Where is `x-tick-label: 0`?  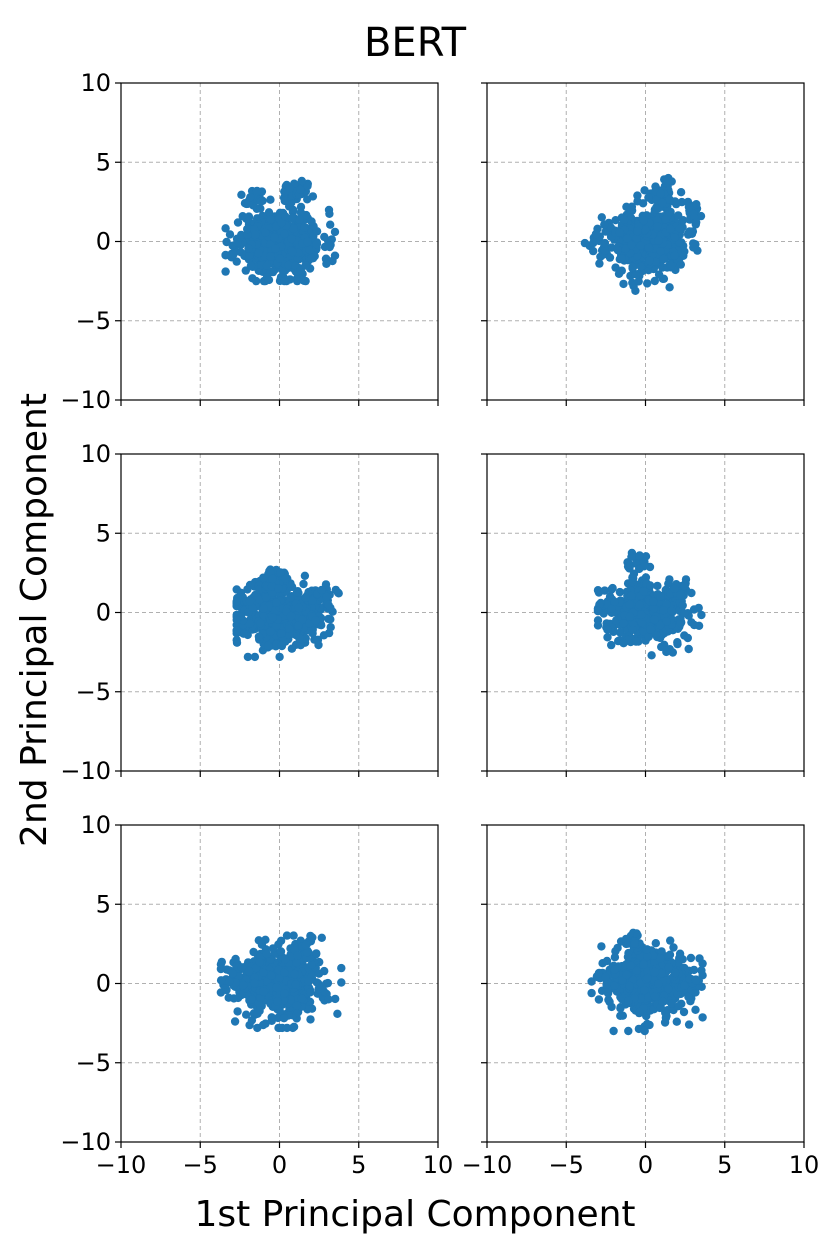
x-tick-label: 0 is located at coordinates (645, 1165).